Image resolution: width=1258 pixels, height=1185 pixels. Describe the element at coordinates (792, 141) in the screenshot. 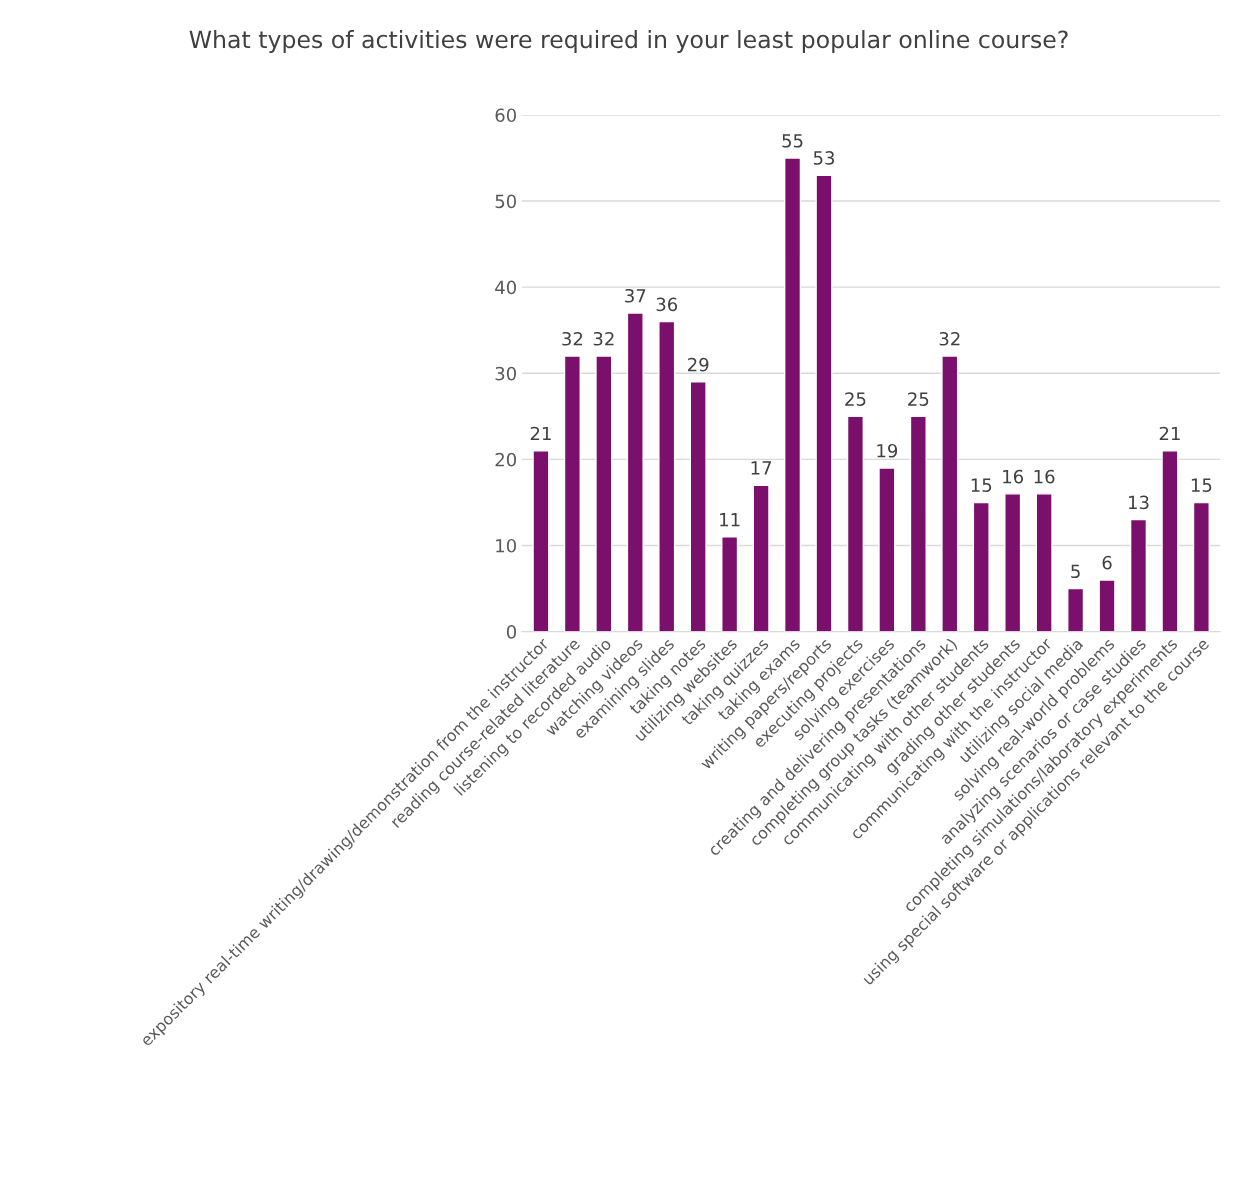

I see `data-label: 55` at that location.